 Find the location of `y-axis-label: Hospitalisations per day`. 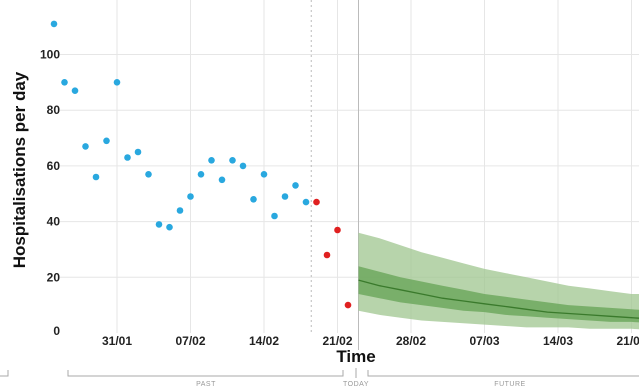

y-axis-label: Hospitalisations per day is located at coordinates (19, 169).